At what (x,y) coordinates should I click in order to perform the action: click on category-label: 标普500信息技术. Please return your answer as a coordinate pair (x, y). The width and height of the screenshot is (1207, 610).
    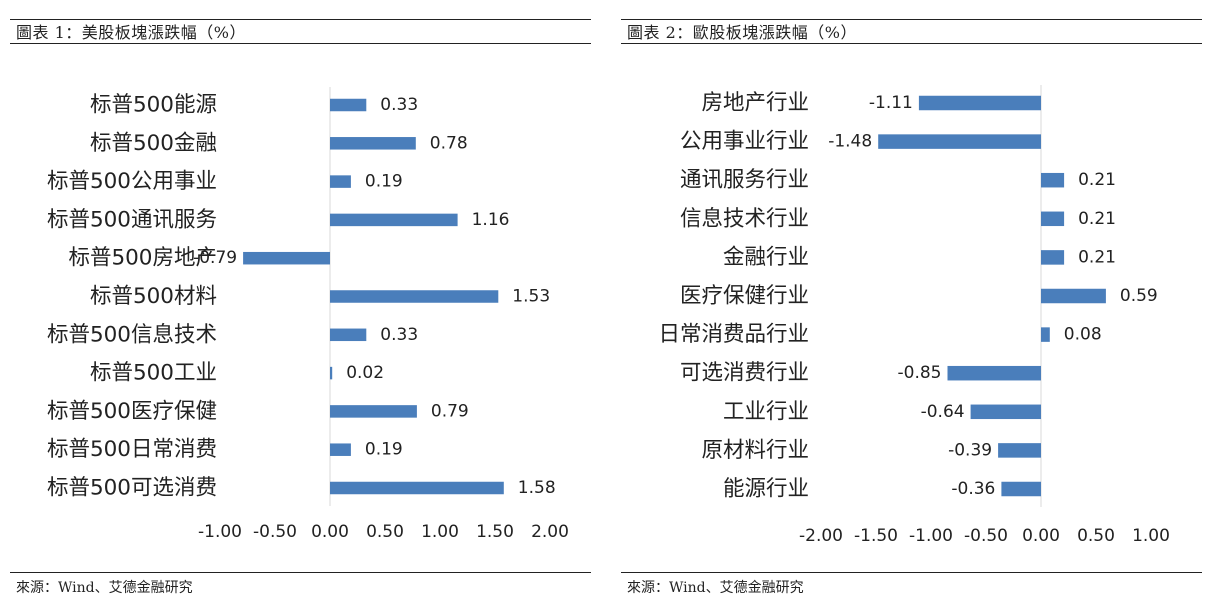
    Looking at the image, I should click on (132, 334).